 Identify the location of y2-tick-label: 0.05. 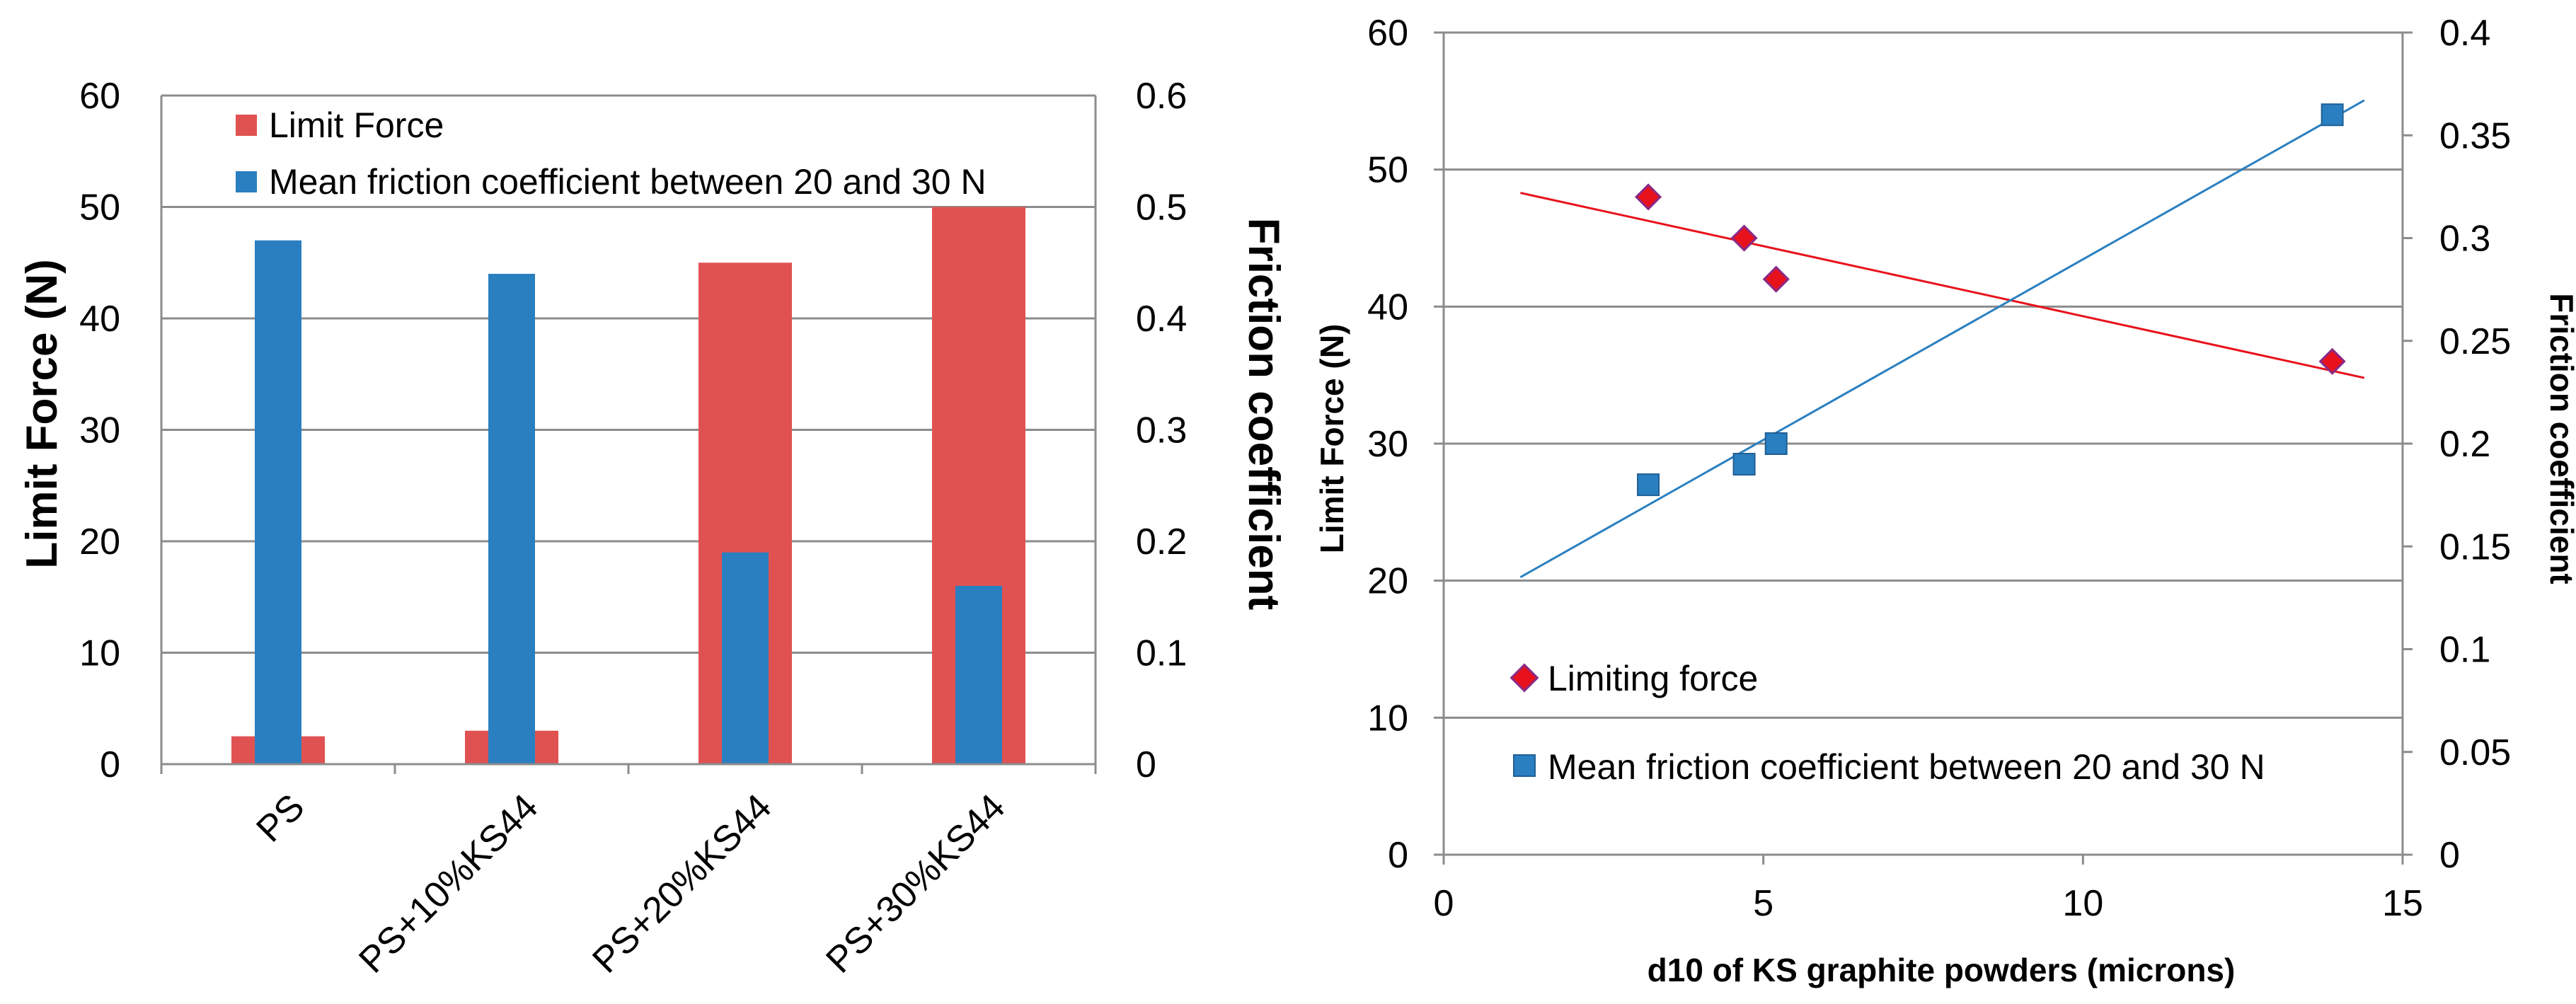
(2475, 752).